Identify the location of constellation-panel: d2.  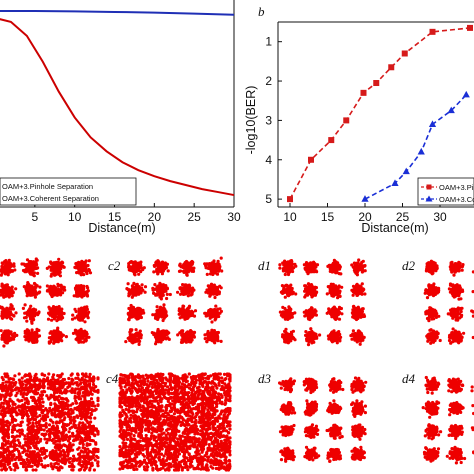
(438, 301).